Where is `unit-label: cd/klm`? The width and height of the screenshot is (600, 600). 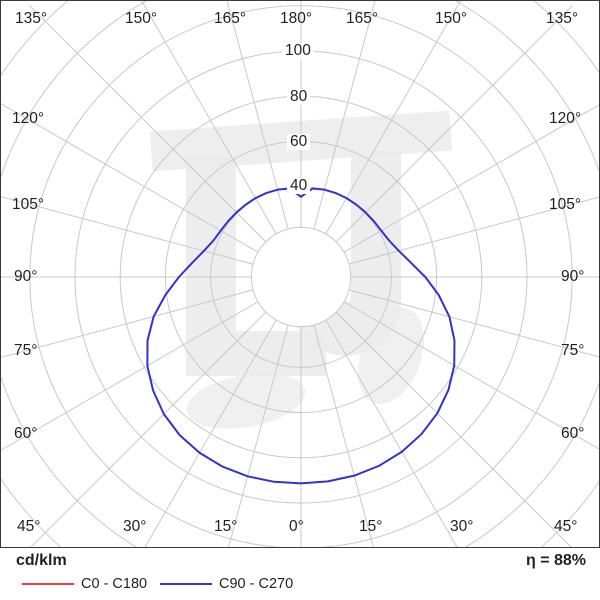 unit-label: cd/klm is located at coordinates (41, 560).